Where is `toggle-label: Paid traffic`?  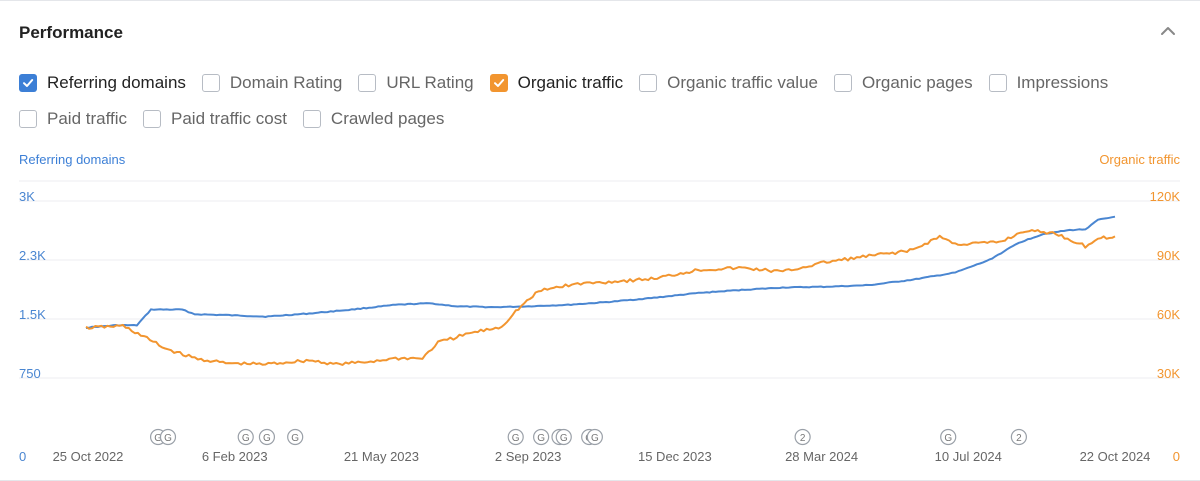 toggle-label: Paid traffic is located at coordinates (87, 118).